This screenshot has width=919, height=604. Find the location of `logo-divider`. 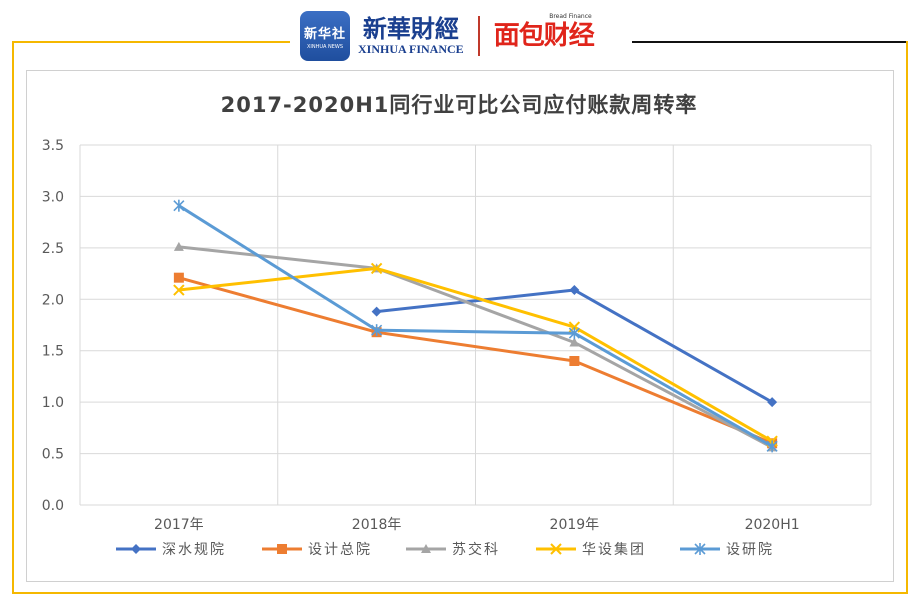

logo-divider is located at coordinates (478, 36).